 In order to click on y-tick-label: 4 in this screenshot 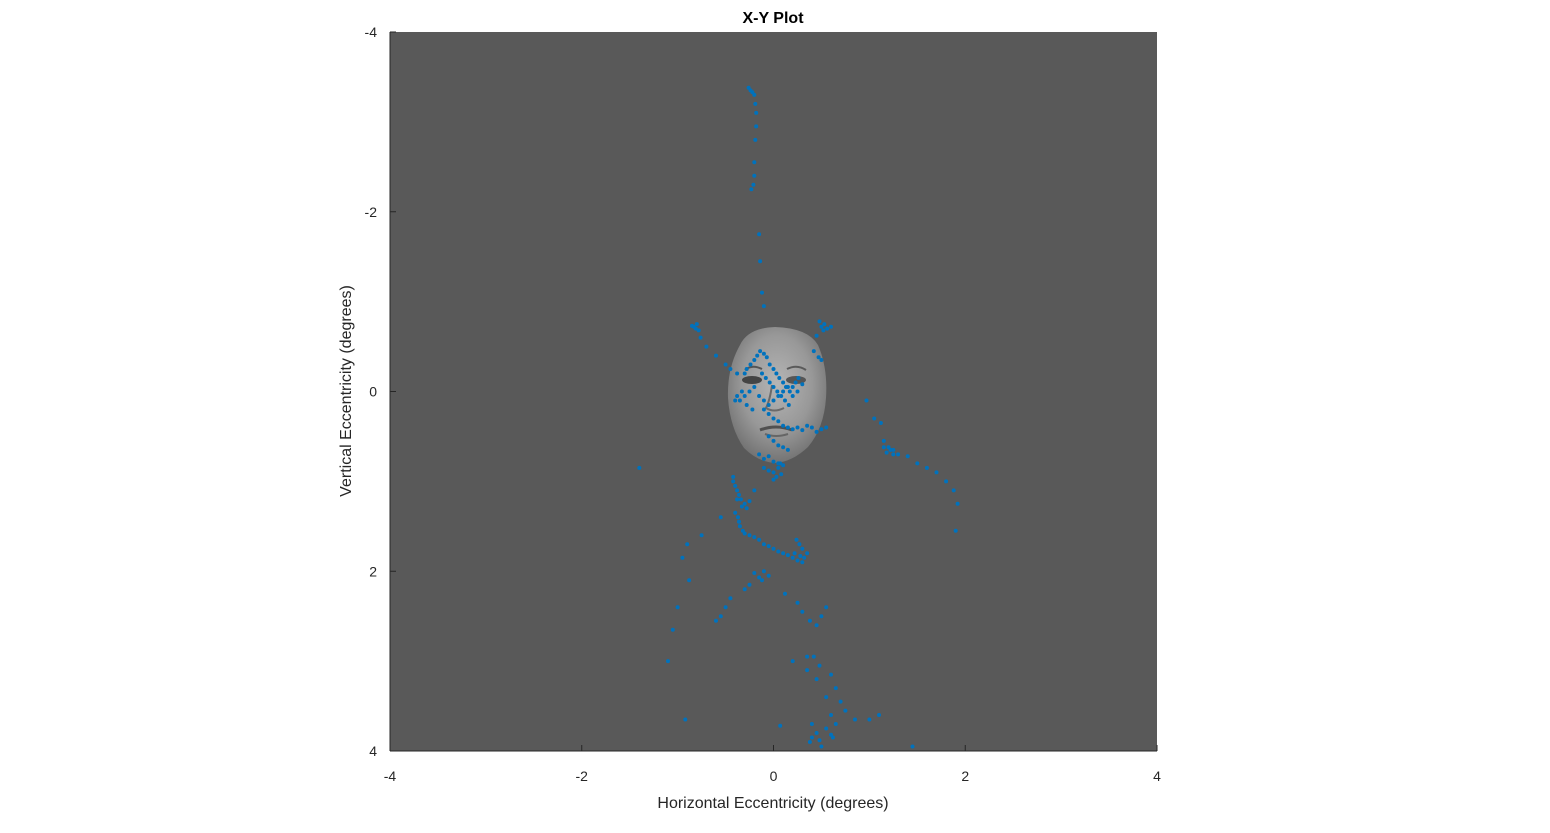, I will do `click(373, 751)`.